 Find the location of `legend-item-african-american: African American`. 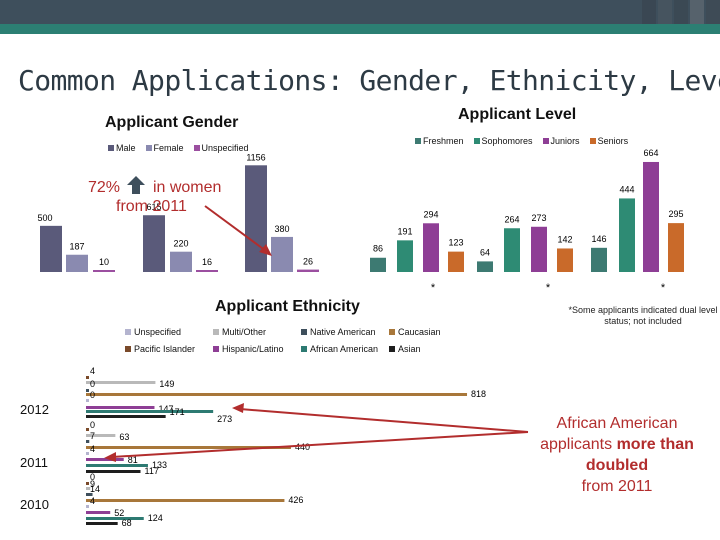

legend-item-african-american: African American is located at coordinates (345, 349).